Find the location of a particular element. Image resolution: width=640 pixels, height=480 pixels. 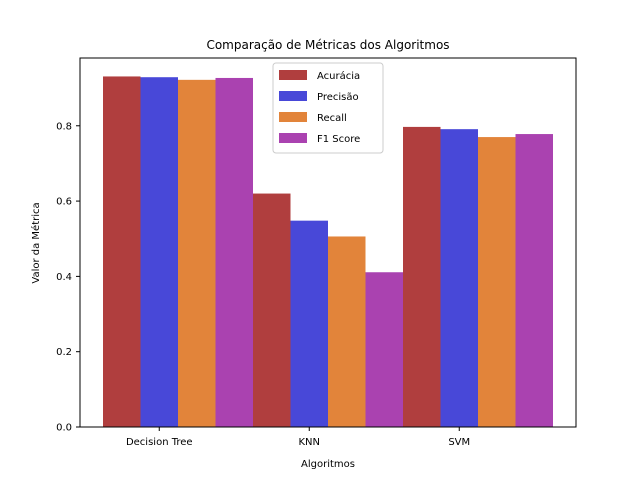

legend-label: F1 Score is located at coordinates (338, 139).